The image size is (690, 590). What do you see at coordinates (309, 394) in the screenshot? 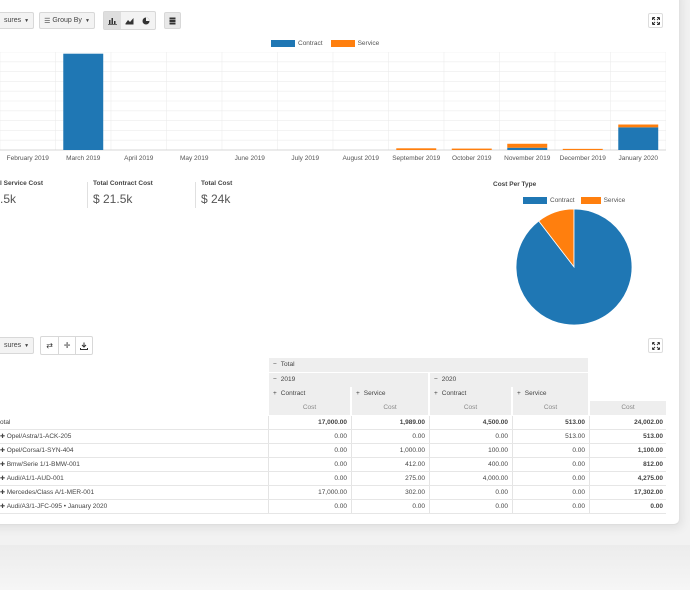
I see `header-2019-contract: + Contract` at bounding box center [309, 394].